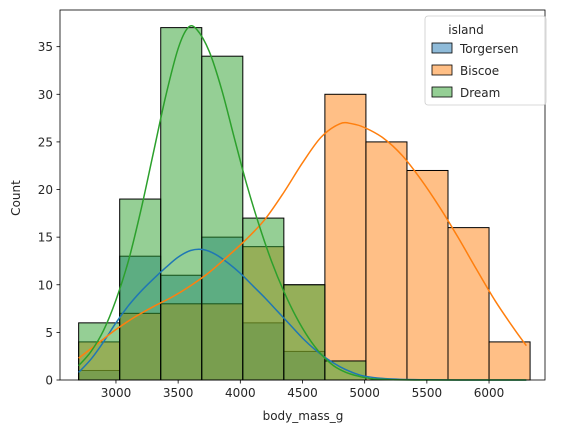 The width and height of the screenshot is (562, 433). Describe the element at coordinates (489, 49) in the screenshot. I see `legend-label-torgersen: Torgersen` at that location.